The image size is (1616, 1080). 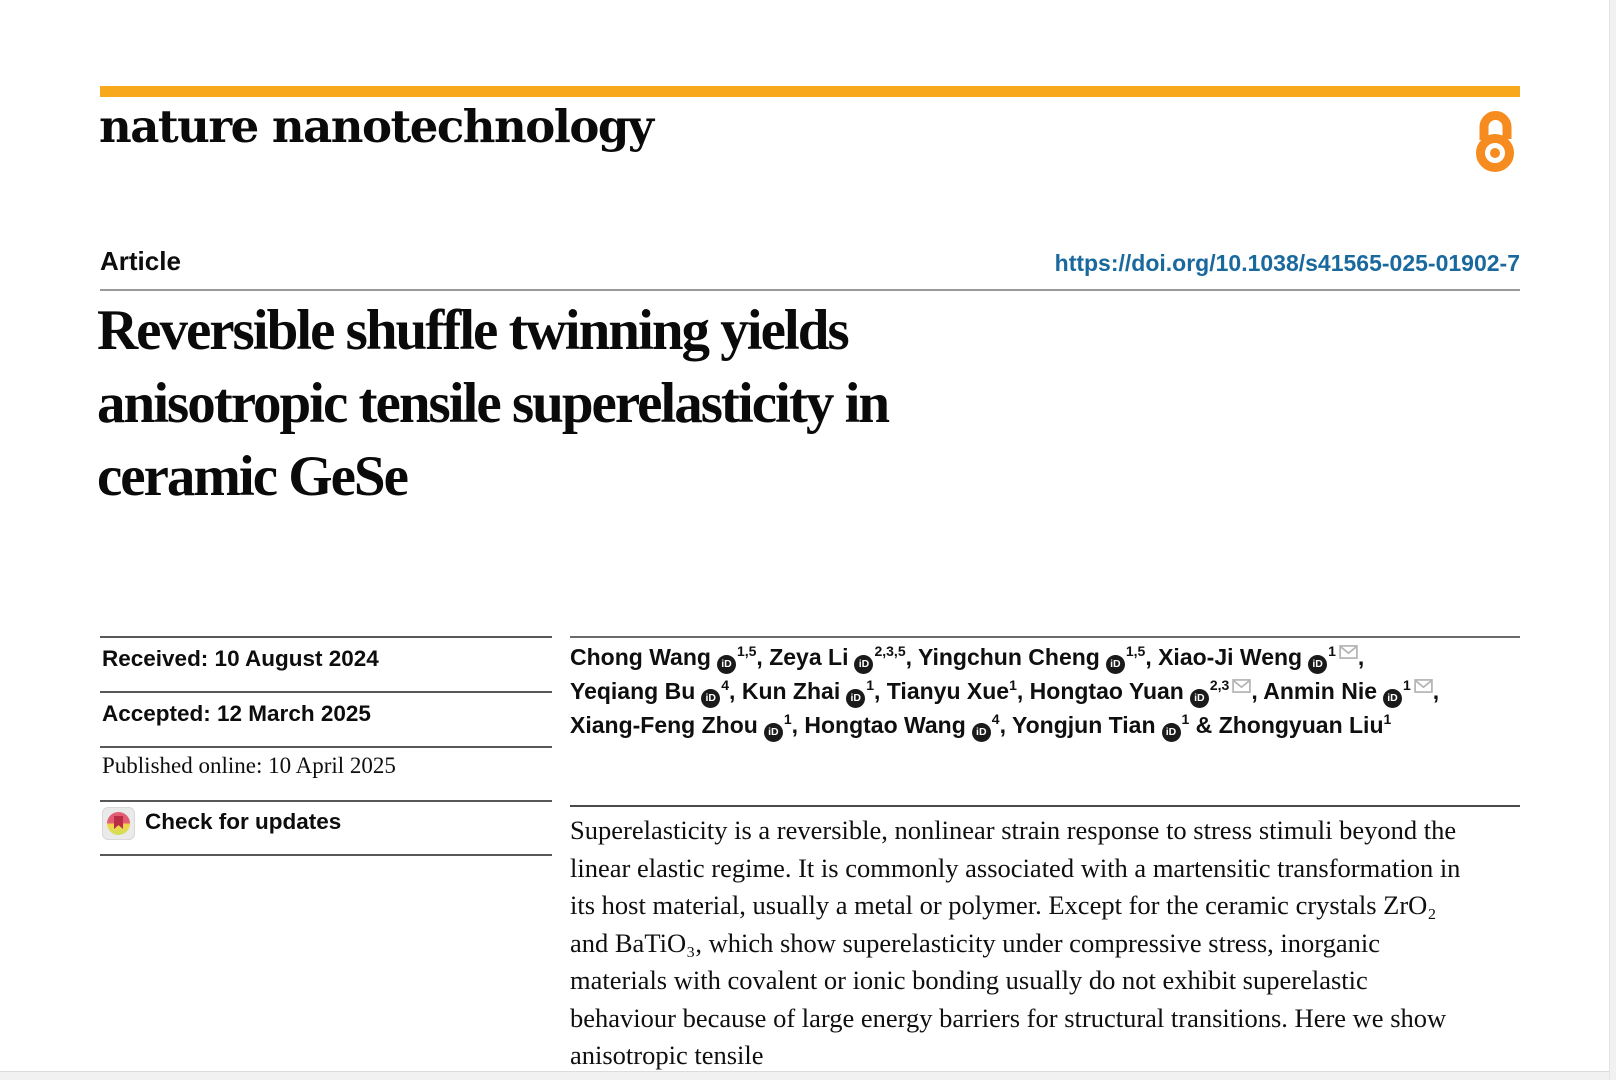 I want to click on crossmark-icon, so click(x=118, y=823).